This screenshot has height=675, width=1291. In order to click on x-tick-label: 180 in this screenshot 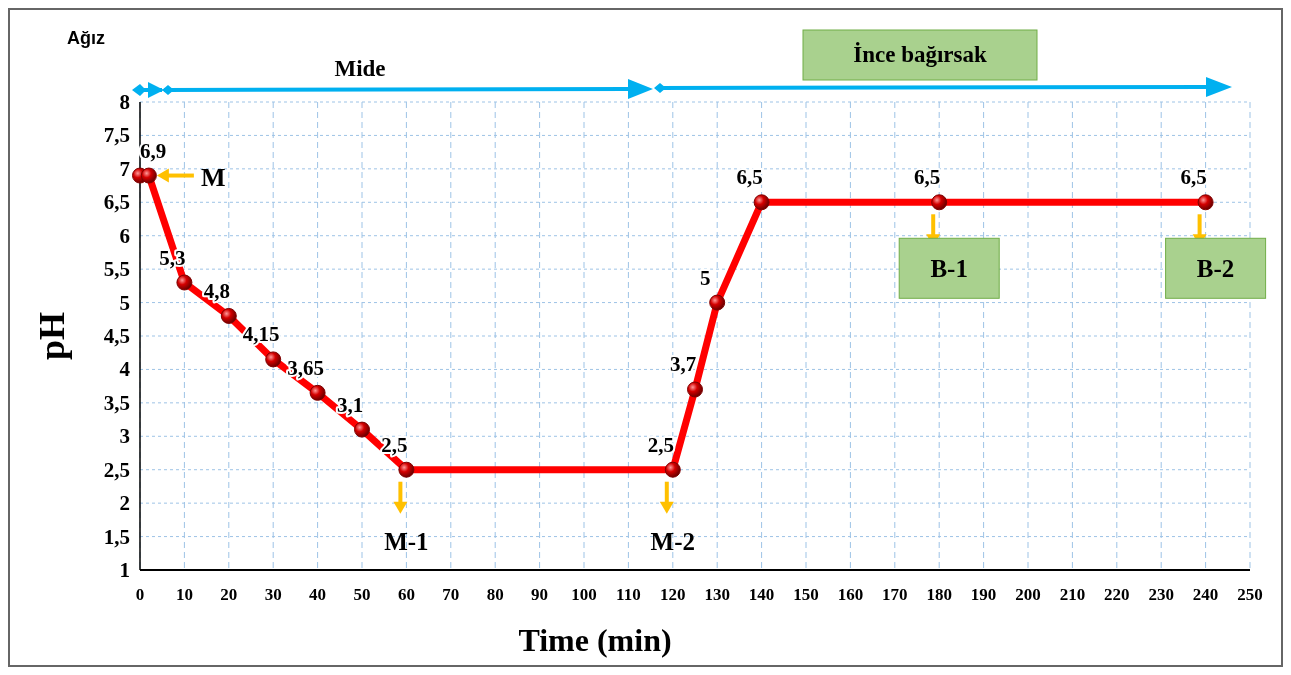, I will do `click(939, 594)`.